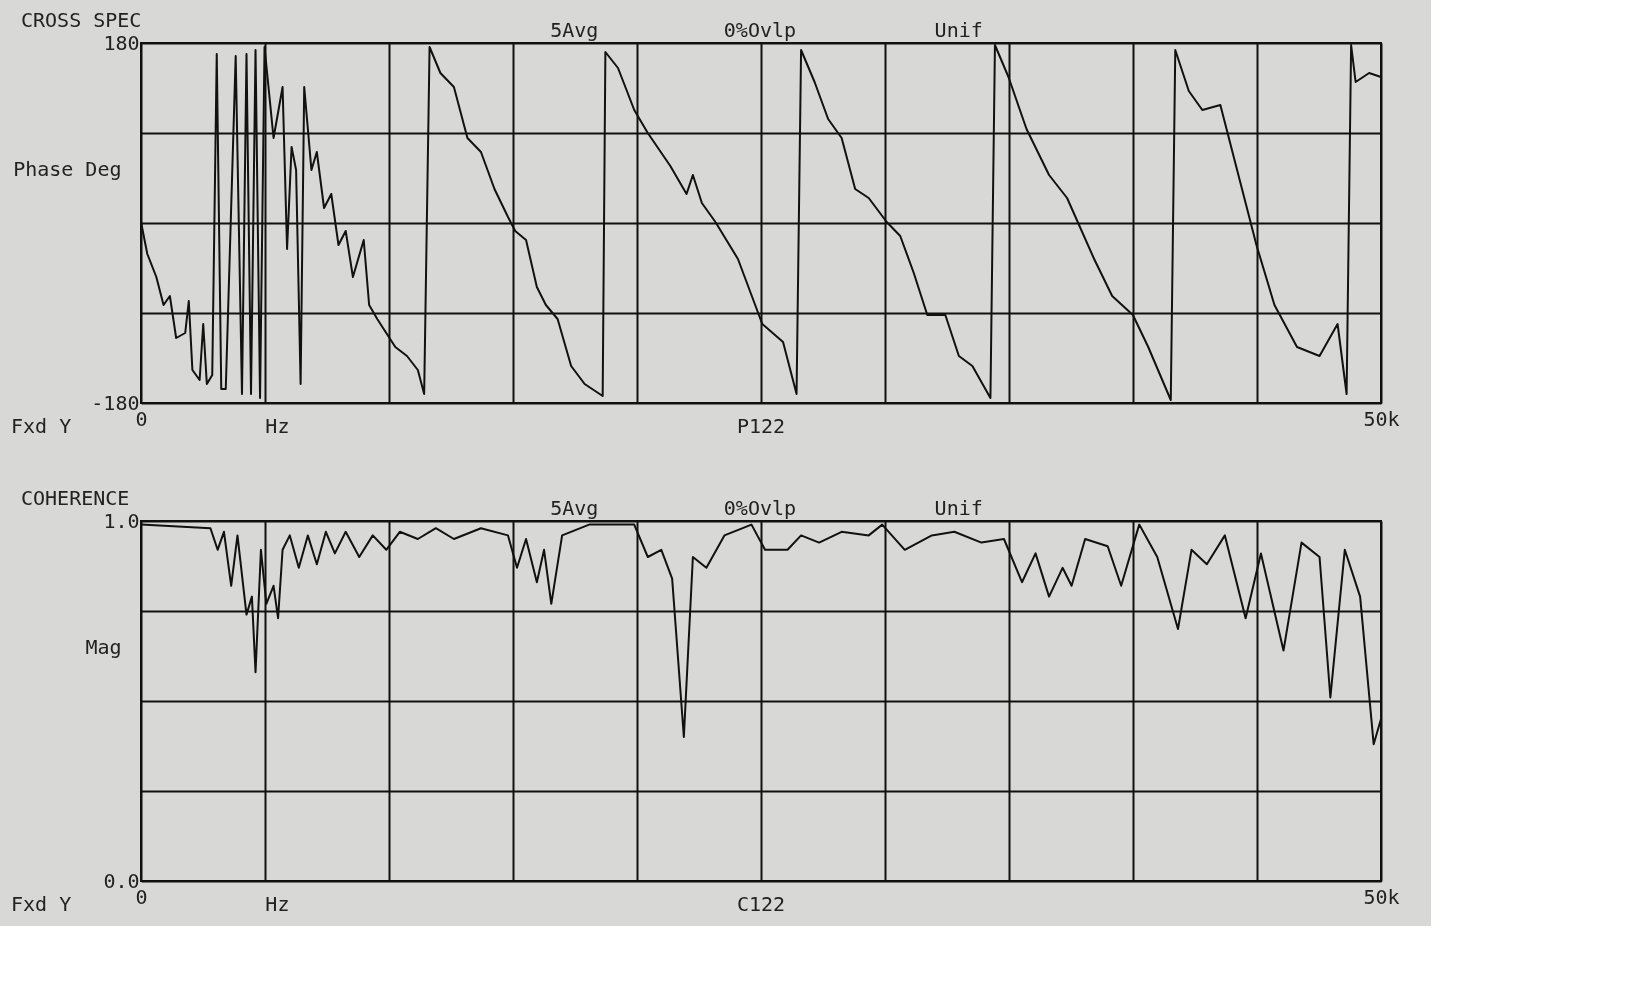 The width and height of the screenshot is (1634, 994). I want to click on text: P122, so click(761, 426).